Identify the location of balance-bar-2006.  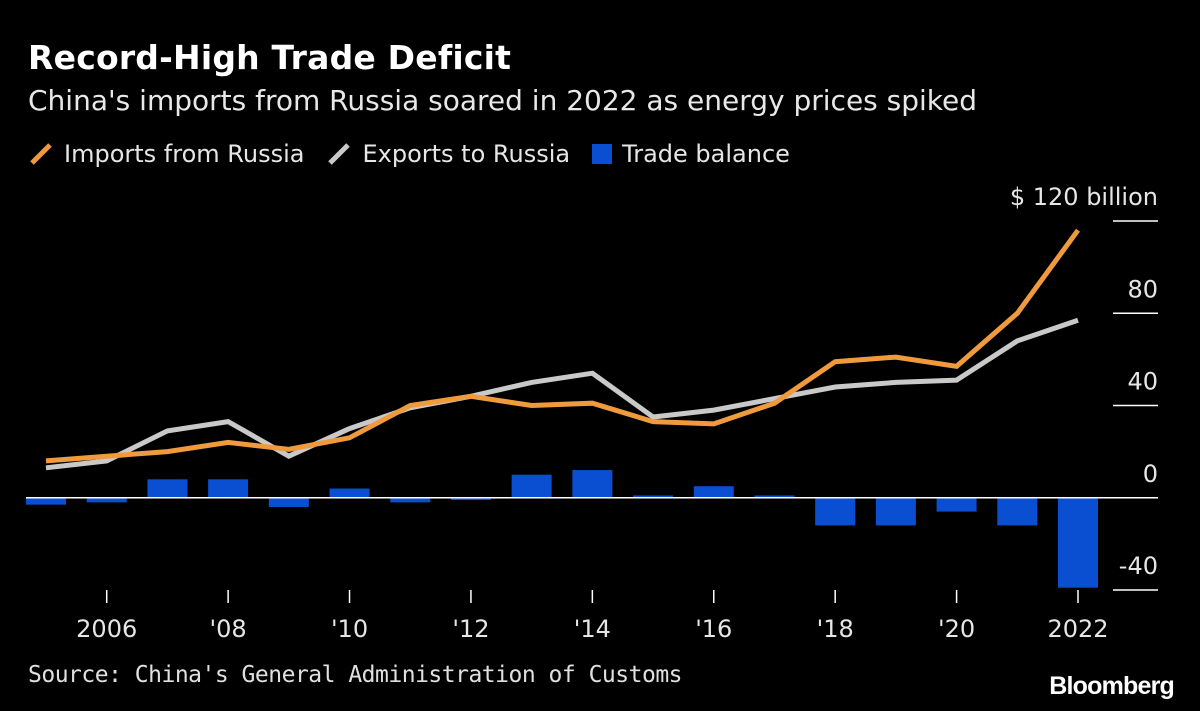
(106, 500).